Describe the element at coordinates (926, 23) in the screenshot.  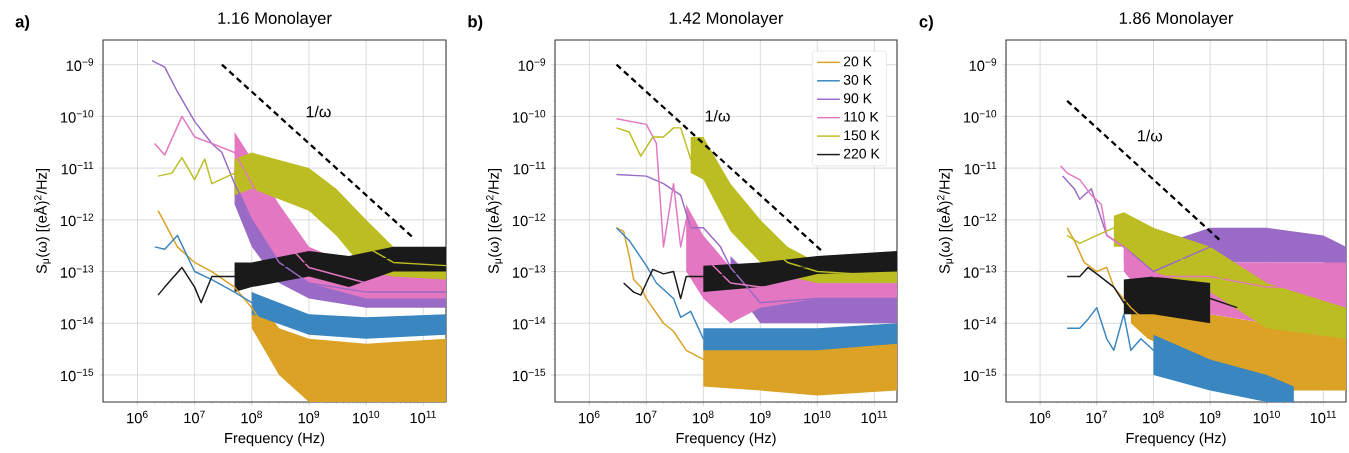
I see `text: c)` at that location.